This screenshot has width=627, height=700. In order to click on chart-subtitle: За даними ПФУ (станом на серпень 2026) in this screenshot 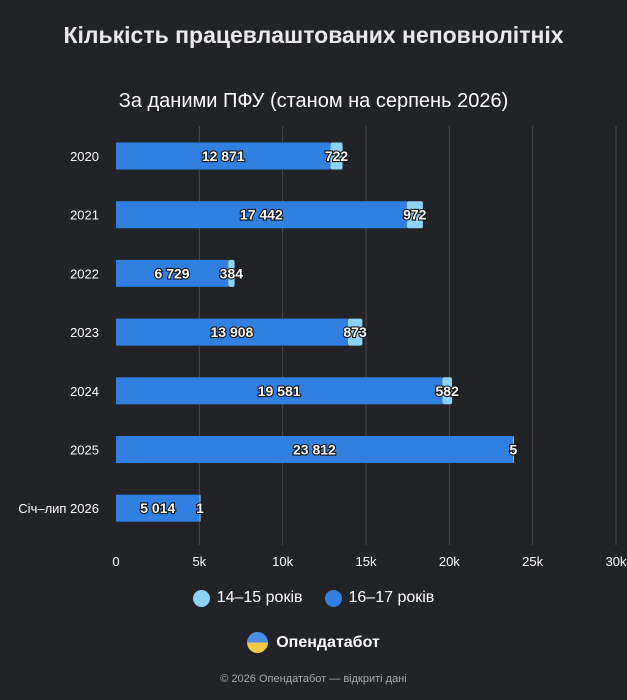, I will do `click(313, 101)`.